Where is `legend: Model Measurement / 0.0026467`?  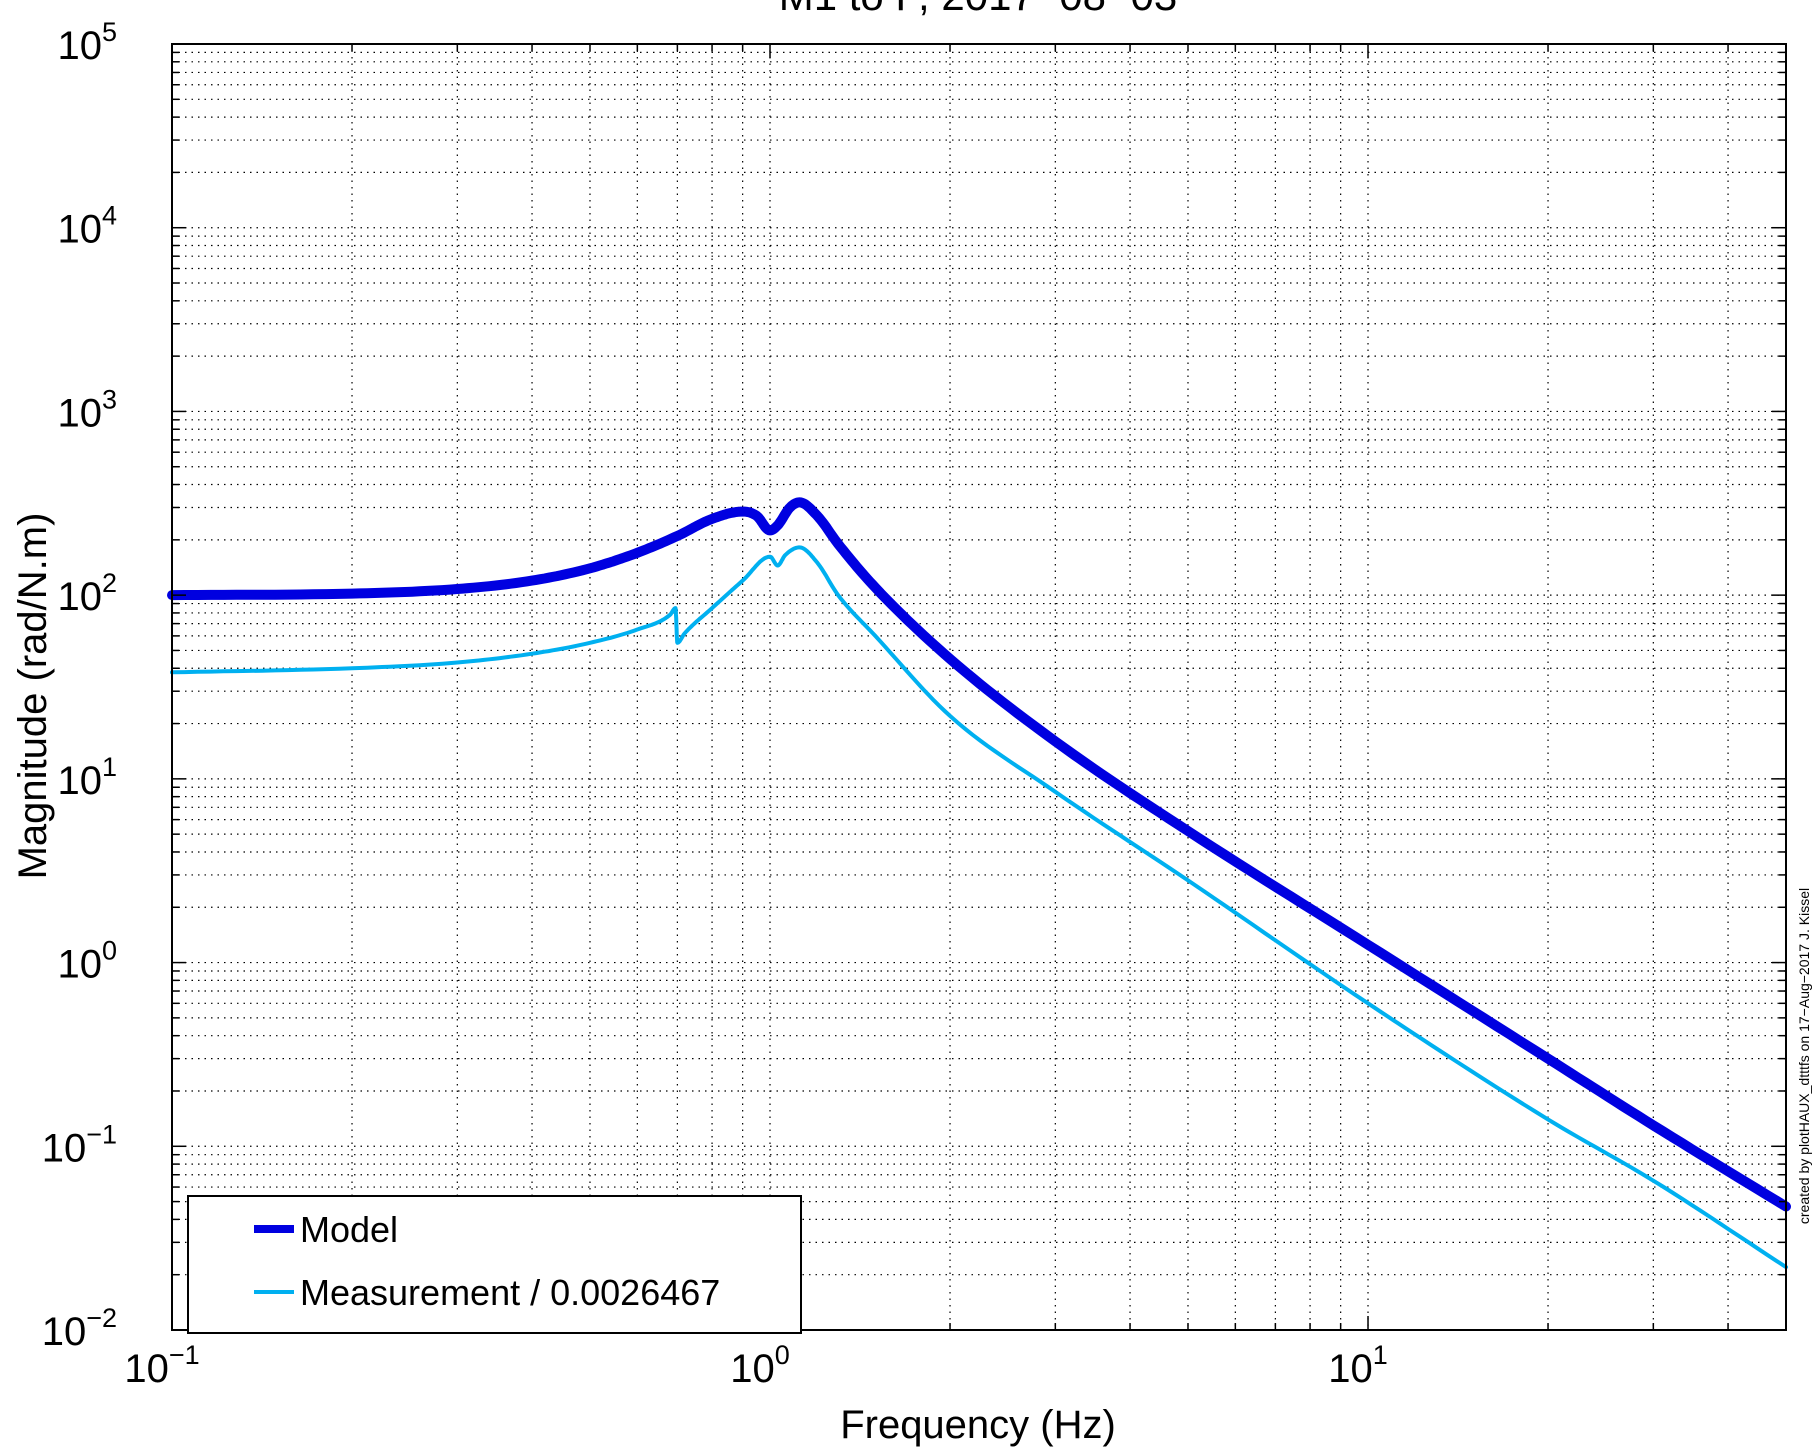
legend: Model Measurement / 0.0026467 is located at coordinates (494, 1264).